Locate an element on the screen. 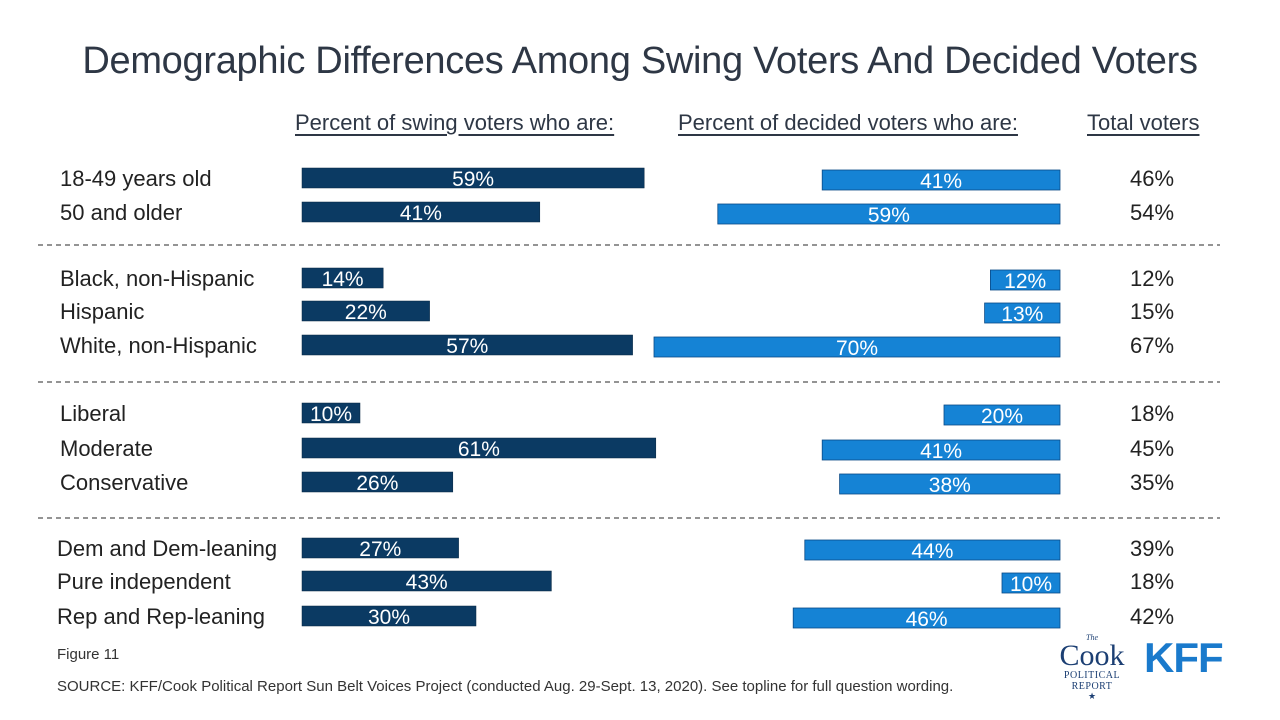  kff-logo: KFF is located at coordinates (1184, 657).